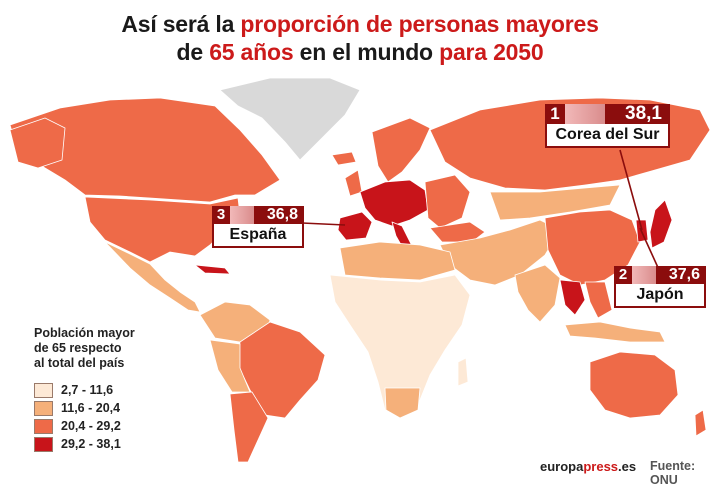  What do you see at coordinates (366, 52) in the screenshot?
I see `title-text-e: en el mundo` at bounding box center [366, 52].